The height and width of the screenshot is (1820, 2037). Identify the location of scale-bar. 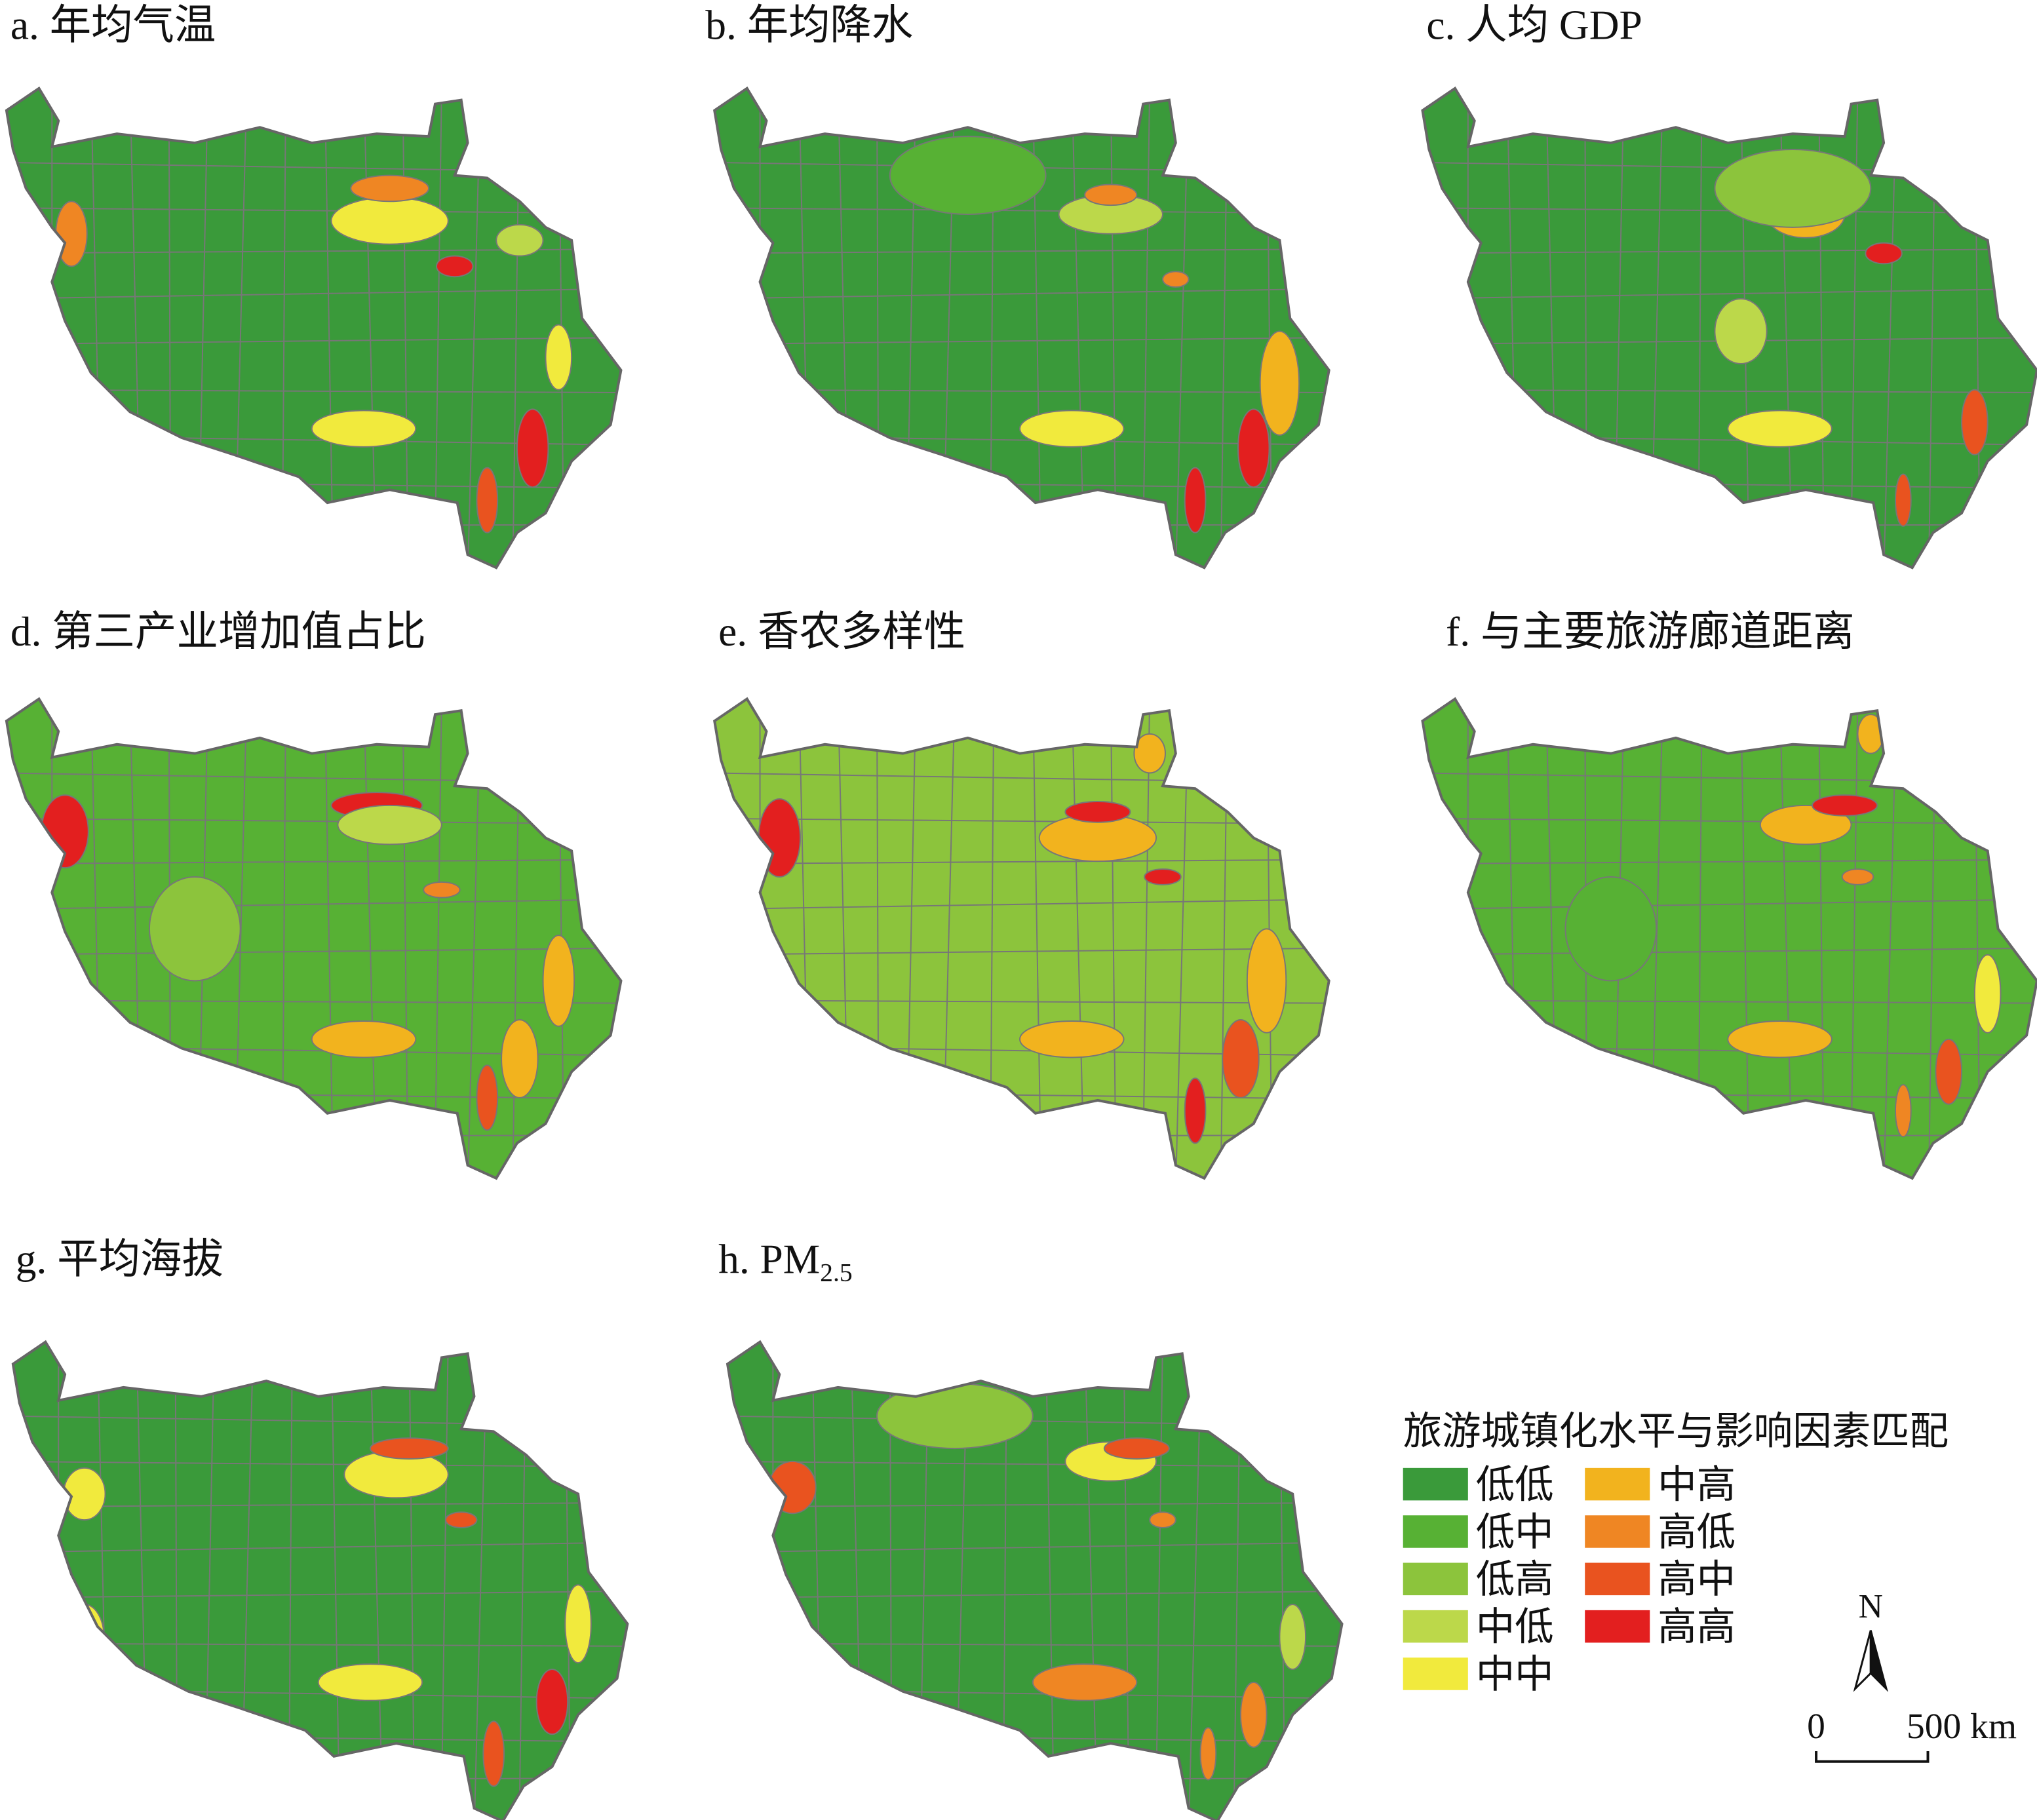
(1872, 1757).